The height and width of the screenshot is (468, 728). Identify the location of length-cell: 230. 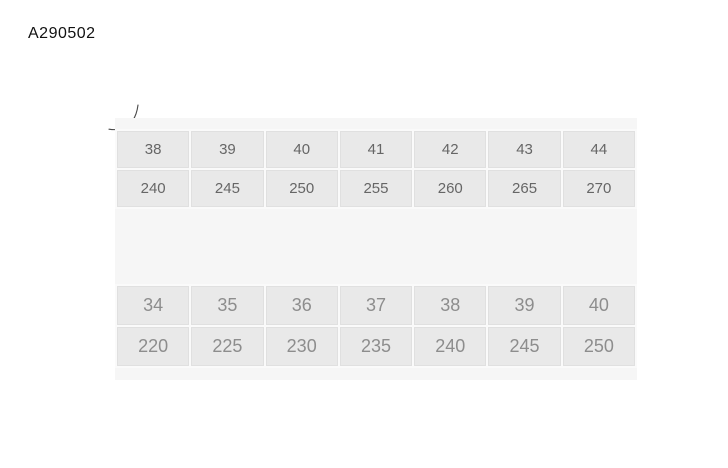
(301, 346).